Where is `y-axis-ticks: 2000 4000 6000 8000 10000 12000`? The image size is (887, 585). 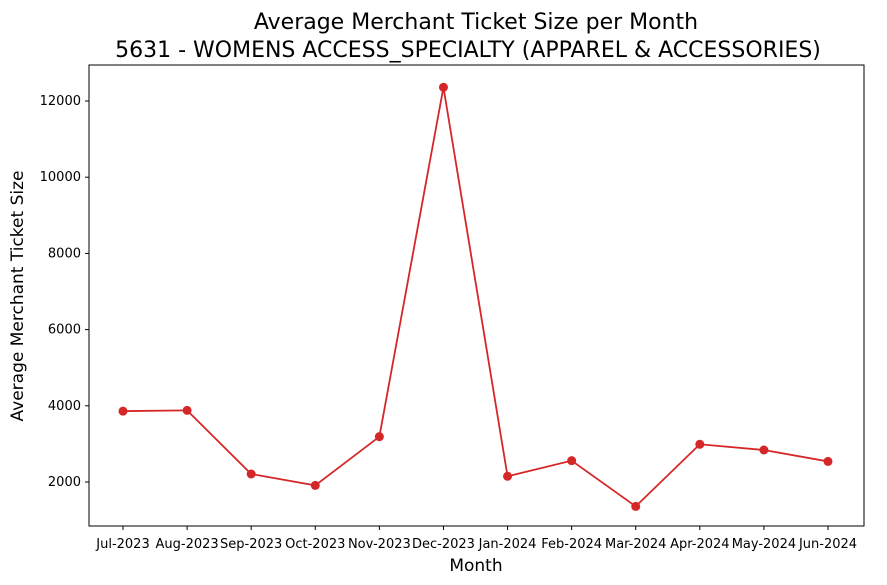 y-axis-ticks: 2000 4000 6000 8000 10000 12000 is located at coordinates (64, 292).